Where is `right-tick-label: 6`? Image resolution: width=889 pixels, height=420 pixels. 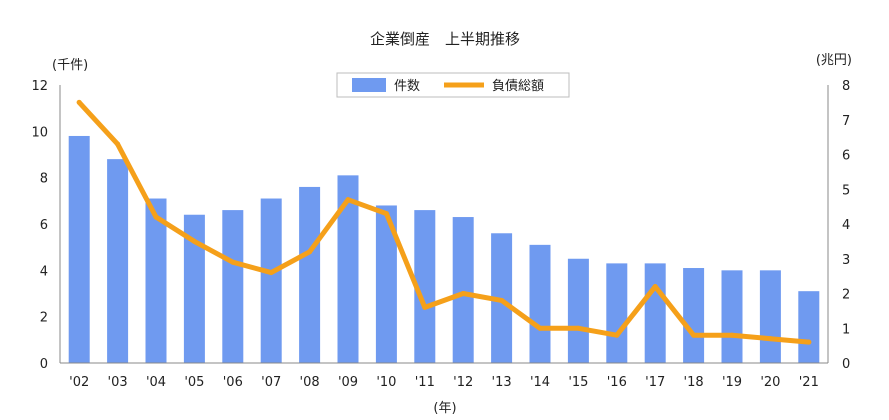 right-tick-label: 6 is located at coordinates (846, 156).